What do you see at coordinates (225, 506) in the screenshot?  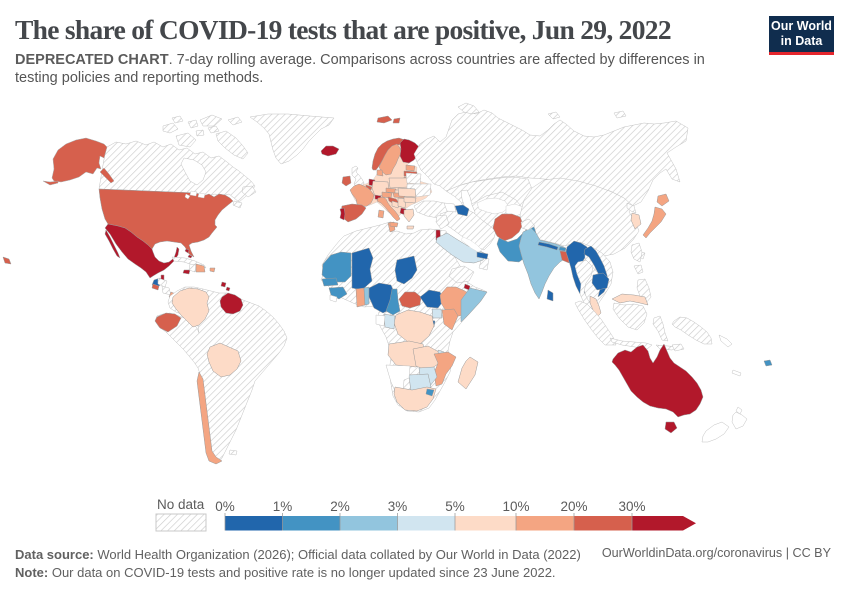 I see `svg-text: 0%` at bounding box center [225, 506].